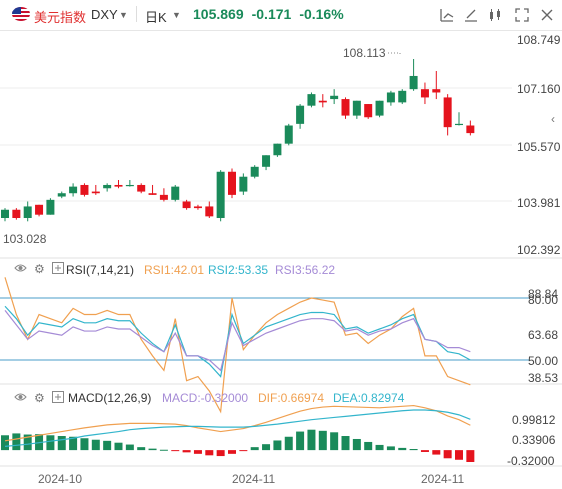 The width and height of the screenshot is (562, 489). What do you see at coordinates (543, 361) in the screenshot?
I see `rsi-axis-label: 50.00` at bounding box center [543, 361].